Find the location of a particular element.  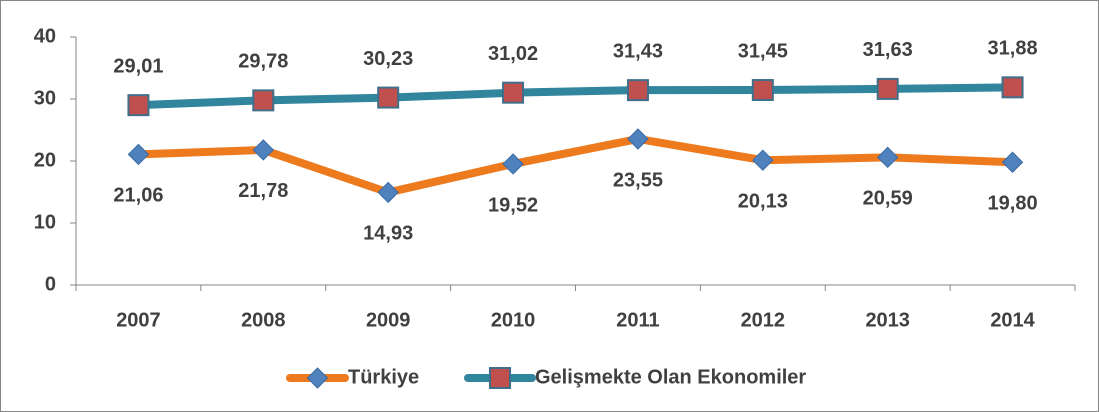

data-label: 14,93 is located at coordinates (388, 234).